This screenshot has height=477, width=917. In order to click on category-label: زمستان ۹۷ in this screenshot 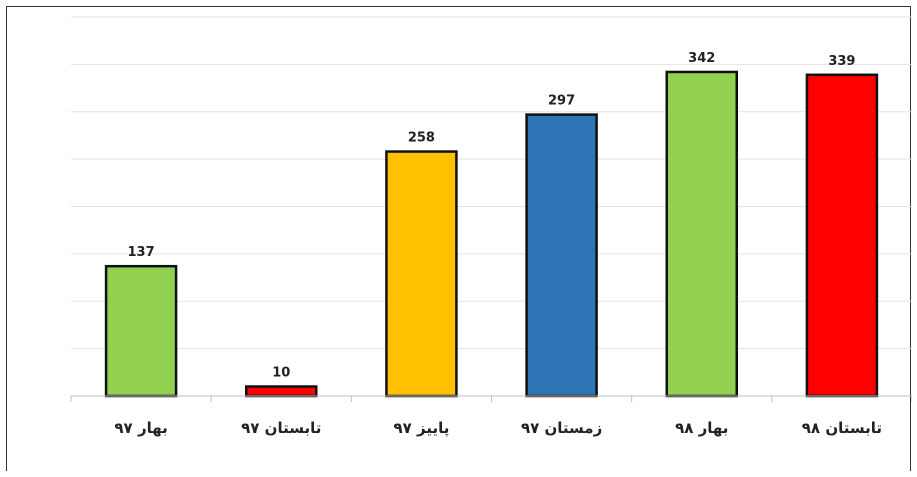, I will do `click(561, 428)`.